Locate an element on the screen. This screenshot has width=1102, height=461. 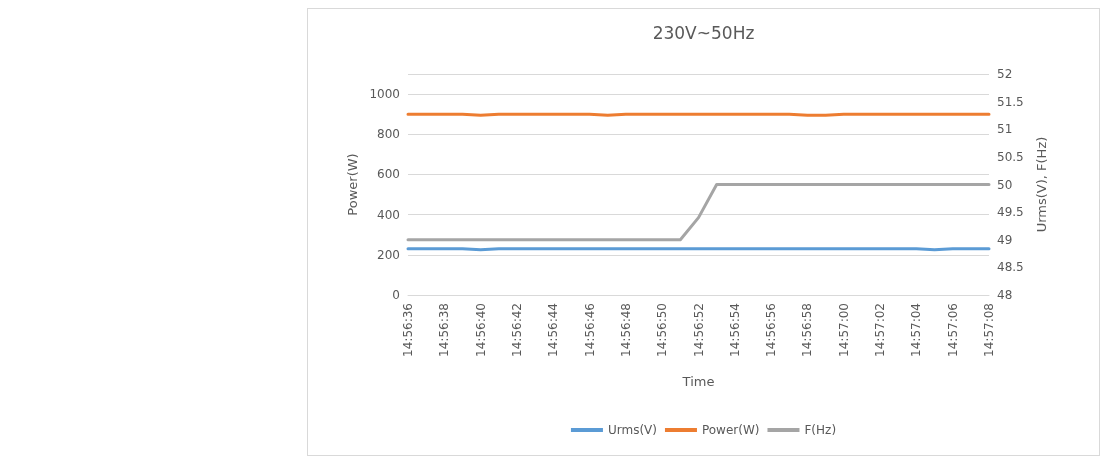
x-tick-label: 14:56:42 is located at coordinates (516, 330).